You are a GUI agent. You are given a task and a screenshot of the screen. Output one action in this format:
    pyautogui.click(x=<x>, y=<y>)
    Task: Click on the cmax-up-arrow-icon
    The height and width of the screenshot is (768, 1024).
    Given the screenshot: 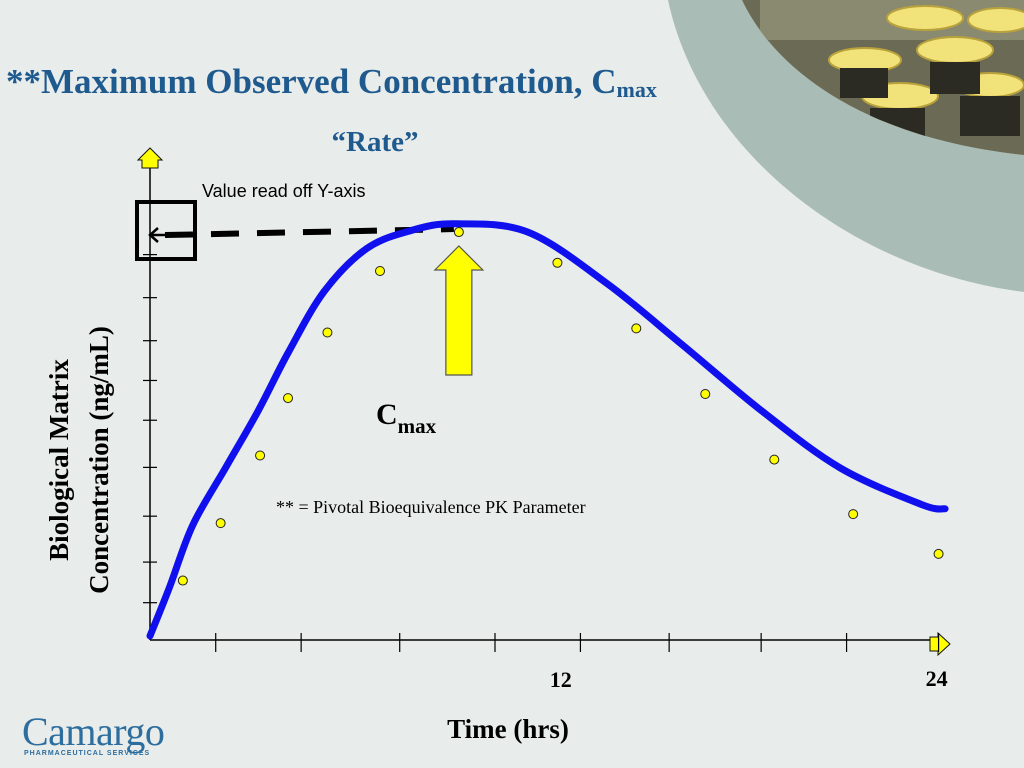 What is the action you would take?
    pyautogui.click(x=459, y=310)
    